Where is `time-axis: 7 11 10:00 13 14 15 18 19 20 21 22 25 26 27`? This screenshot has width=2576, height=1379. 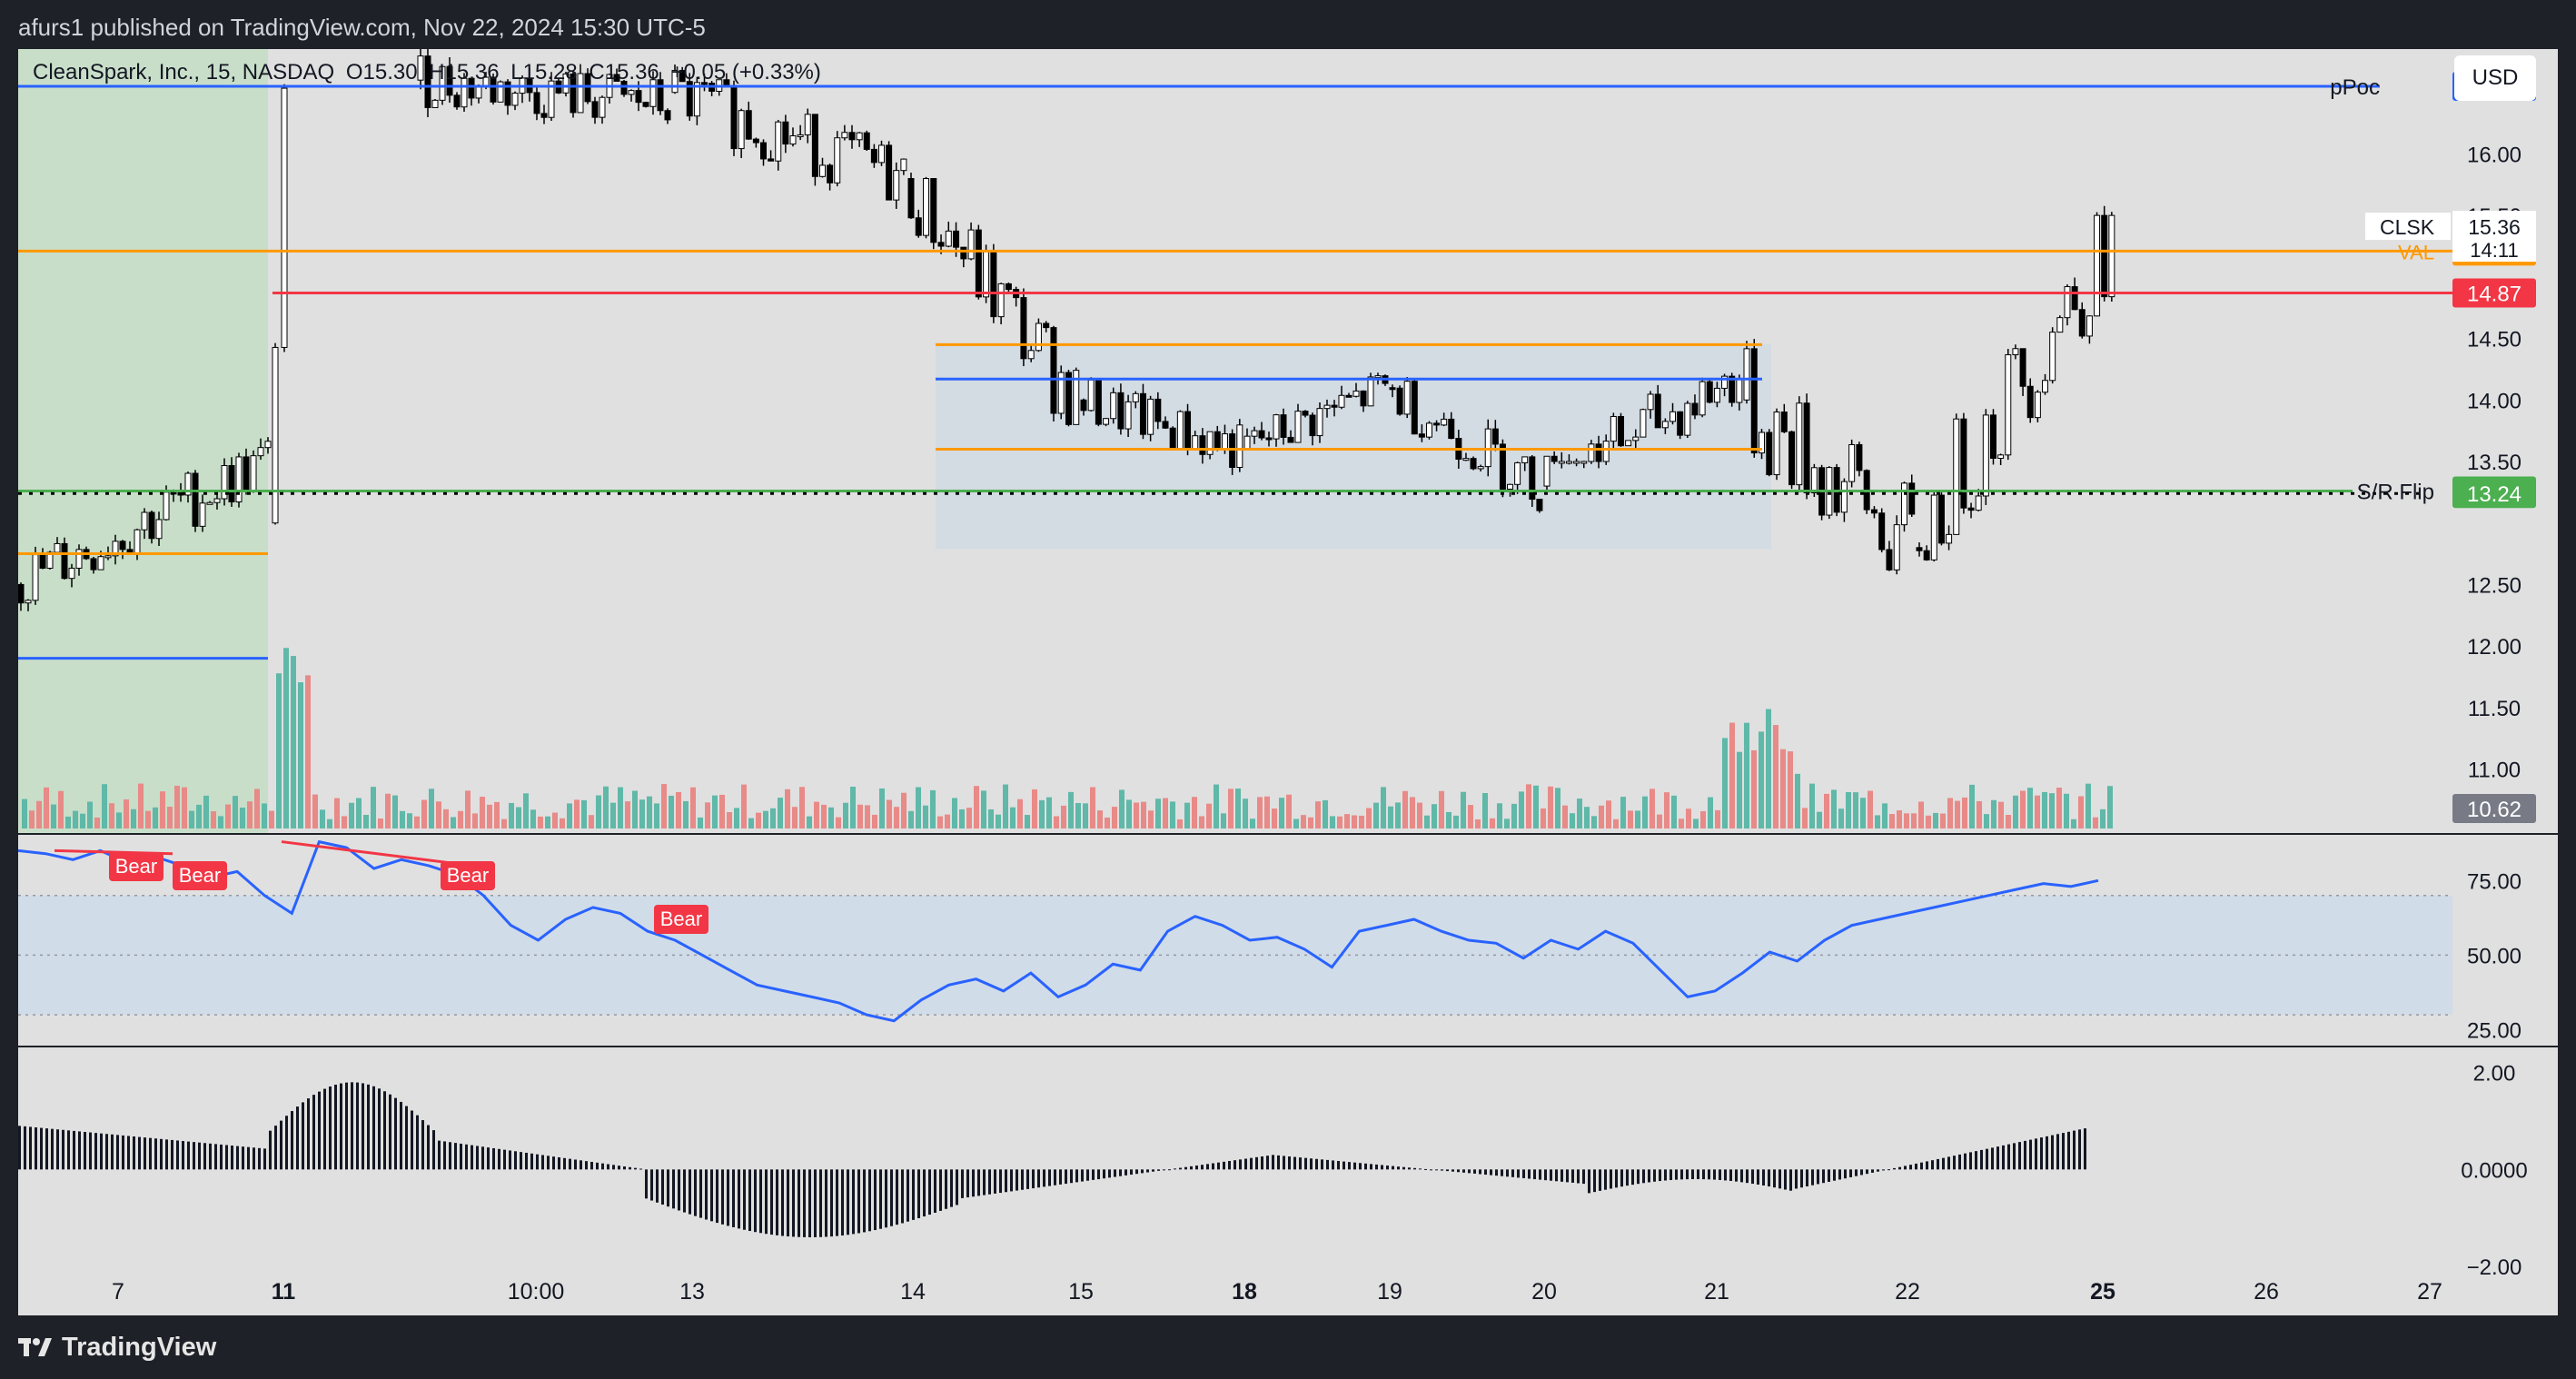 time-axis: 7 11 10:00 13 14 15 18 19 20 21 22 25 26 27 is located at coordinates (1277, 1292).